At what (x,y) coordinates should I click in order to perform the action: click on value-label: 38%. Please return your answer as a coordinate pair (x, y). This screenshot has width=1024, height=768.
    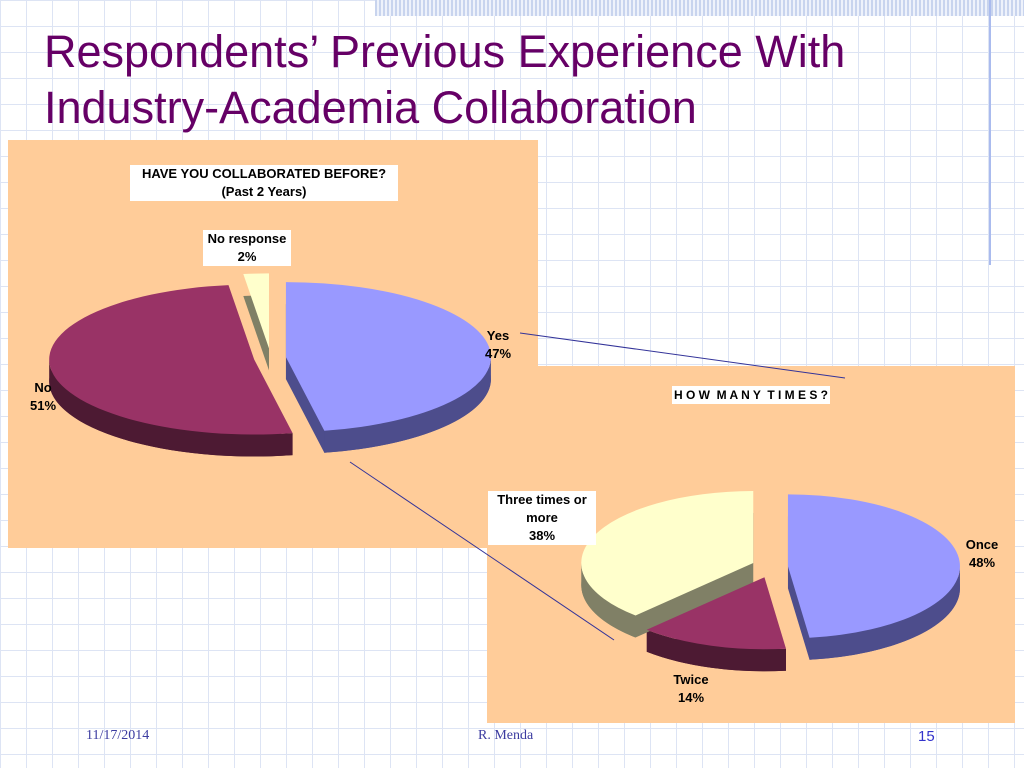
    Looking at the image, I should click on (542, 535).